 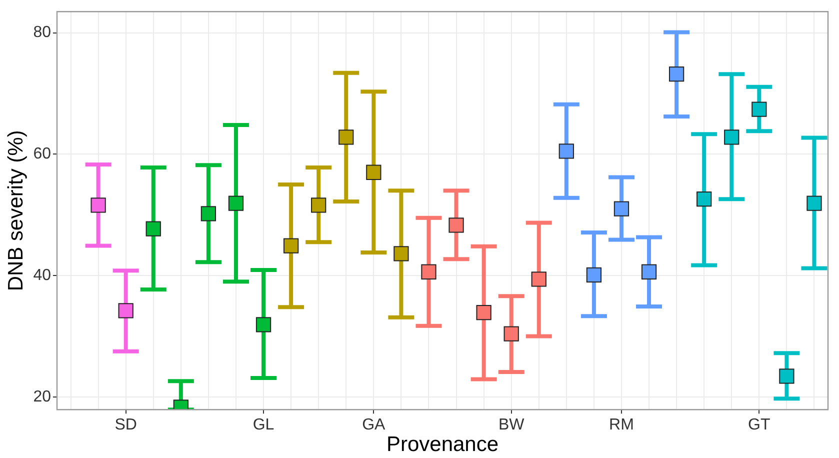 I want to click on x-tick-label: BW, so click(x=512, y=425).